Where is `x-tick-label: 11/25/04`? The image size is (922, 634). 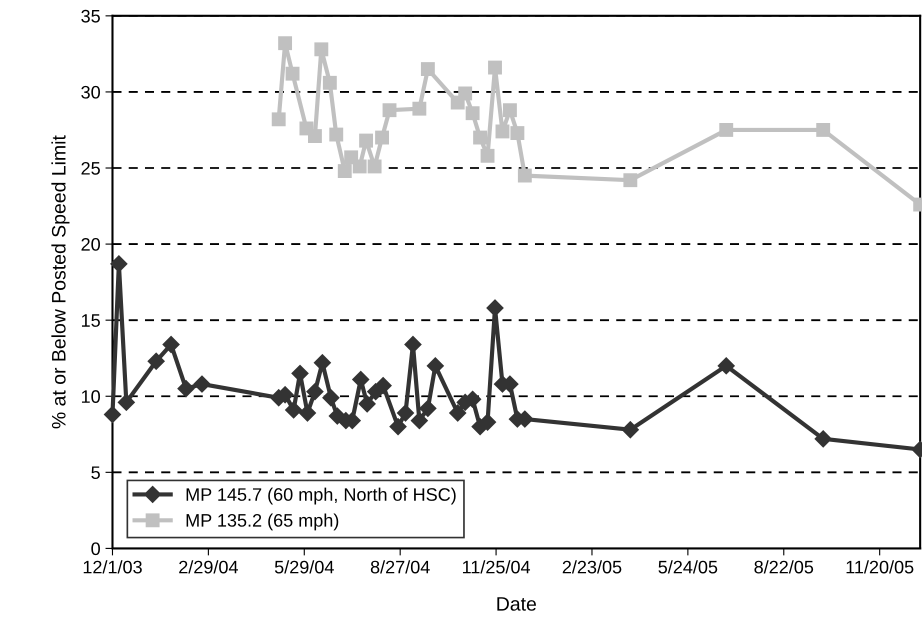 x-tick-label: 11/25/04 is located at coordinates (496, 567).